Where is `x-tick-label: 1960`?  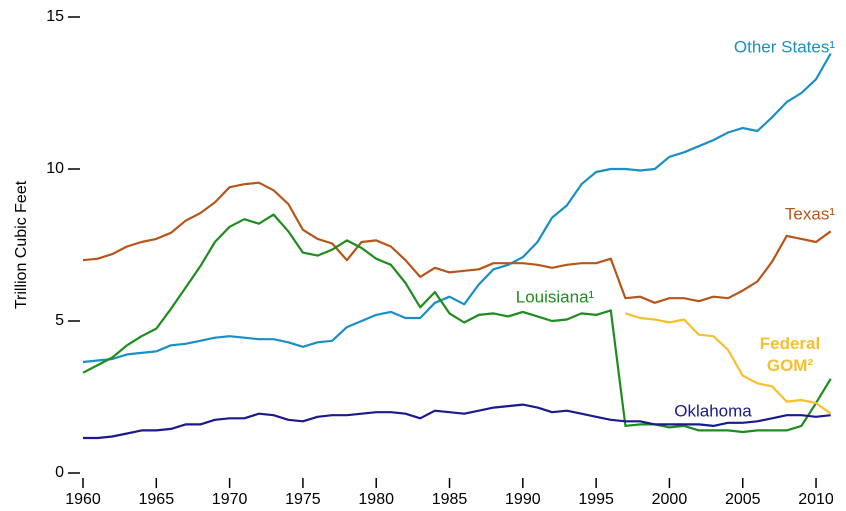 x-tick-label: 1960 is located at coordinates (83, 499).